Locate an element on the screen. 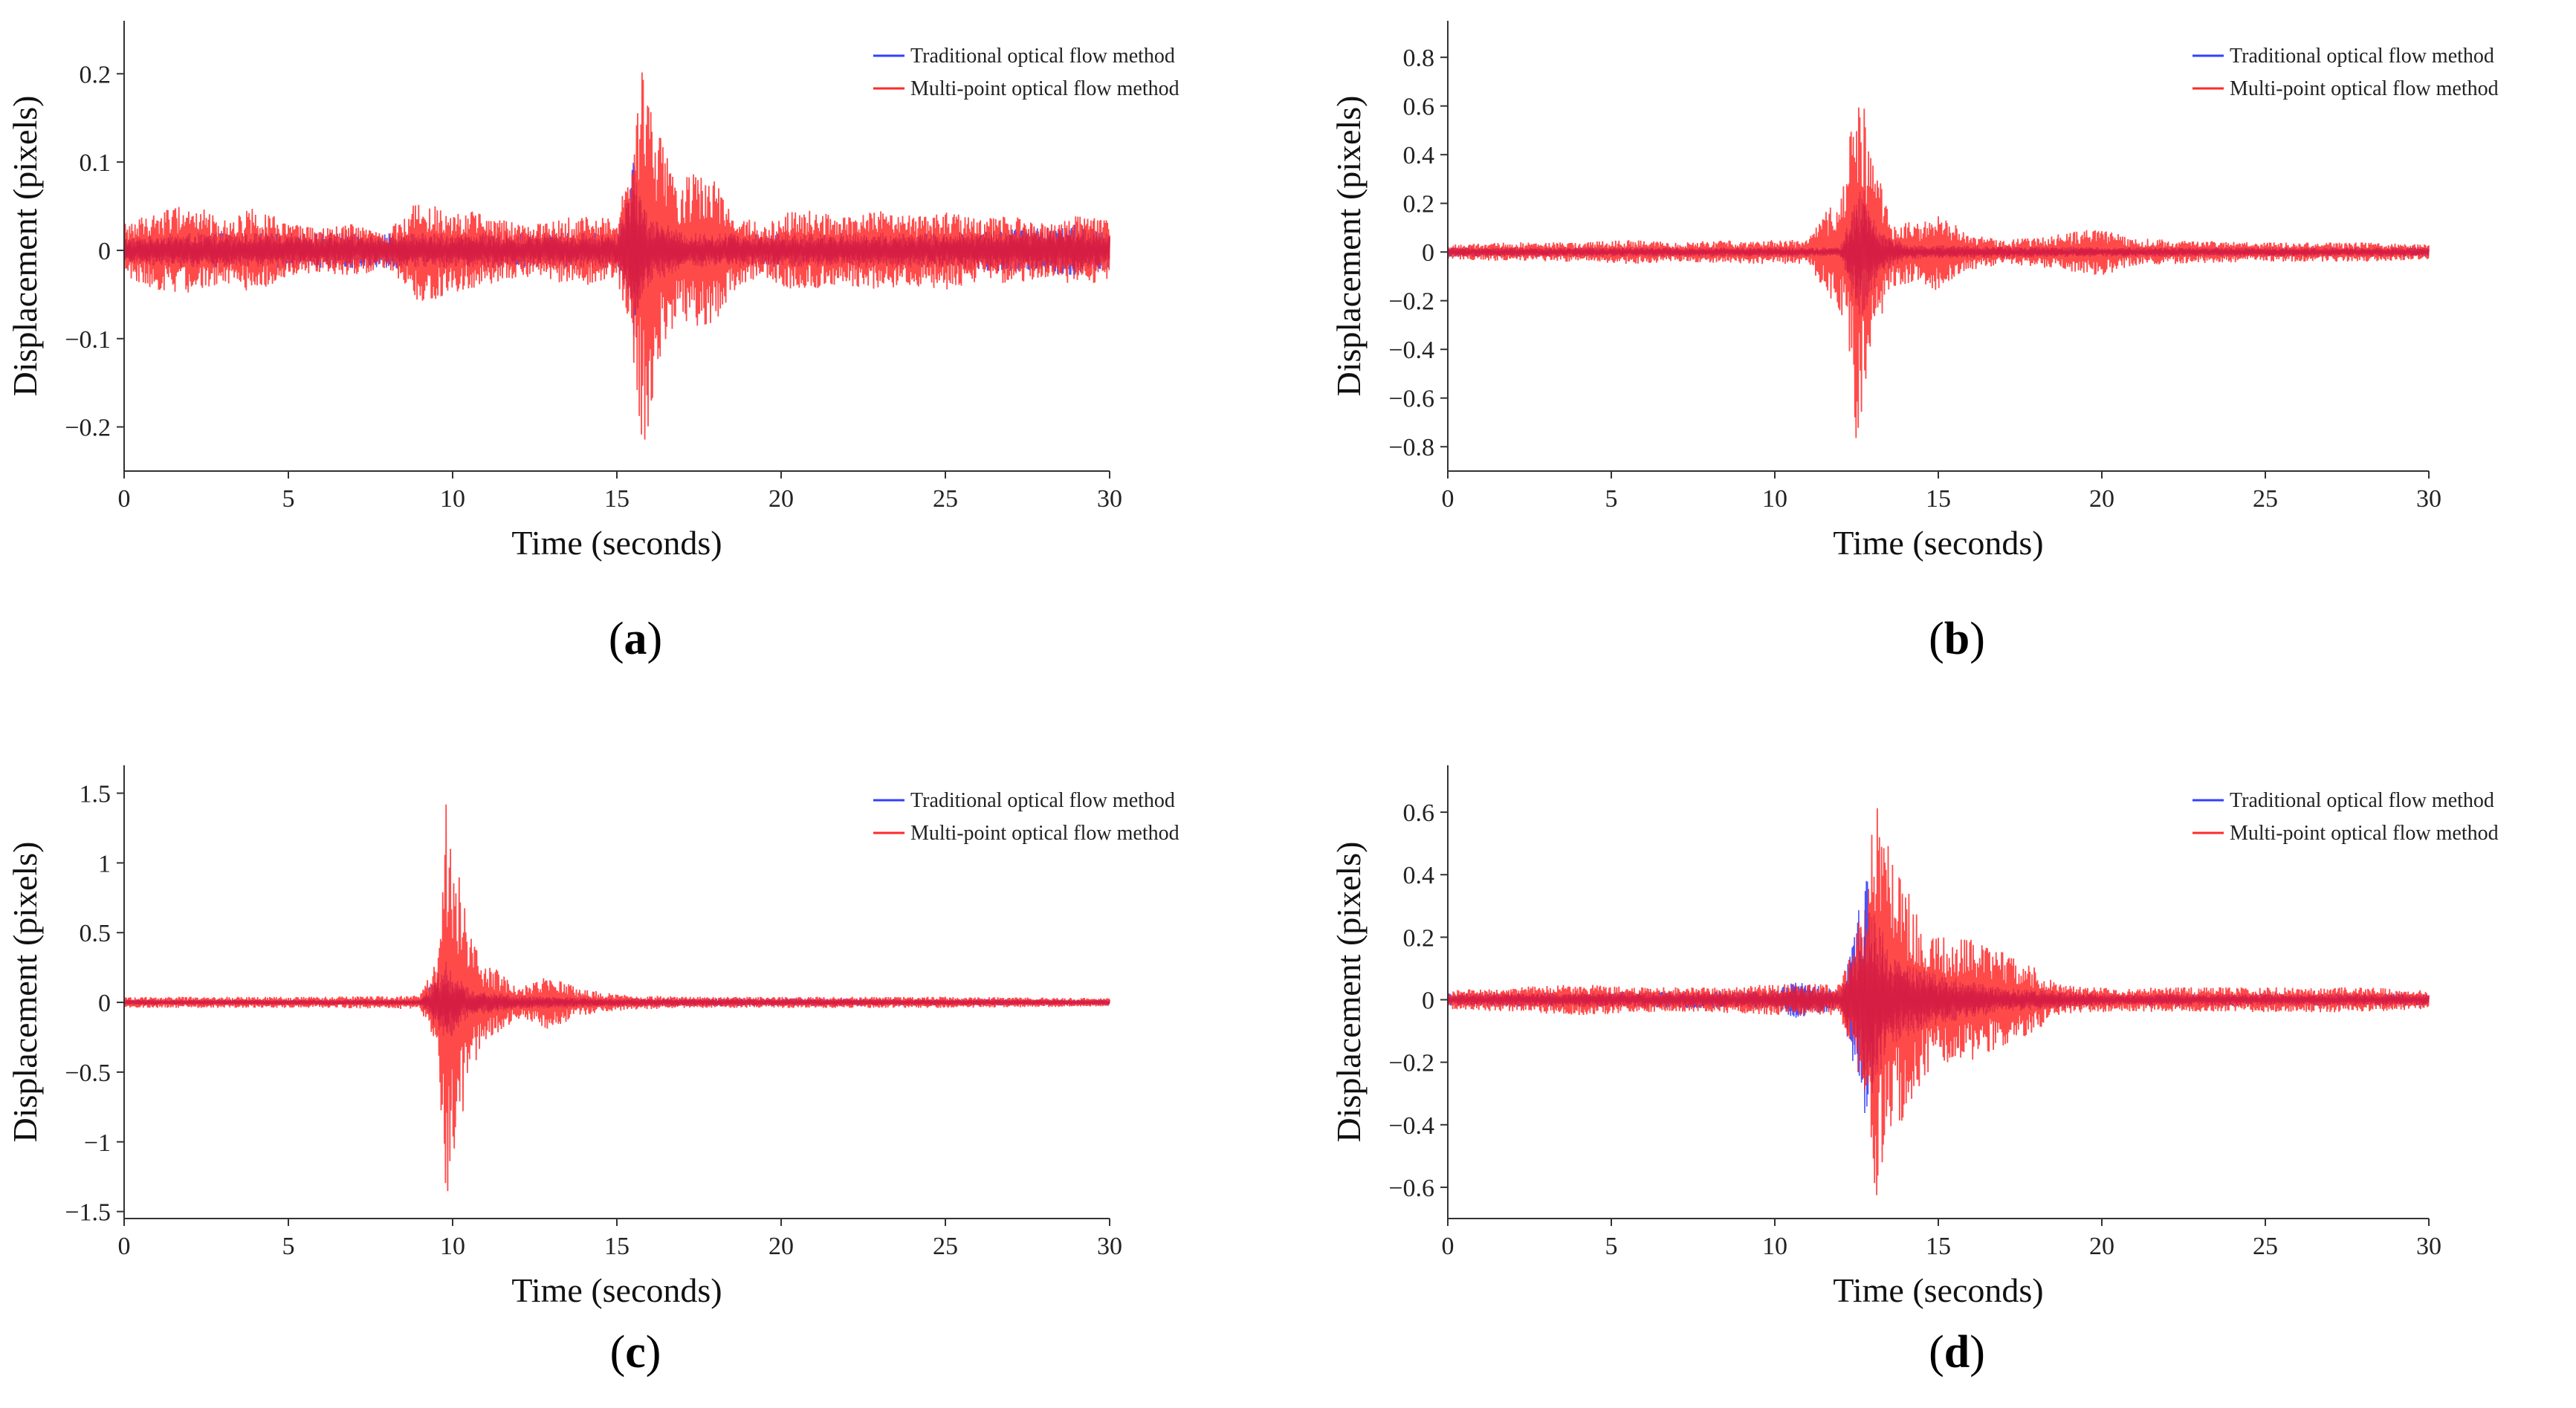 The height and width of the screenshot is (1408, 2576). y-tick-label: 0.5 is located at coordinates (95, 933).